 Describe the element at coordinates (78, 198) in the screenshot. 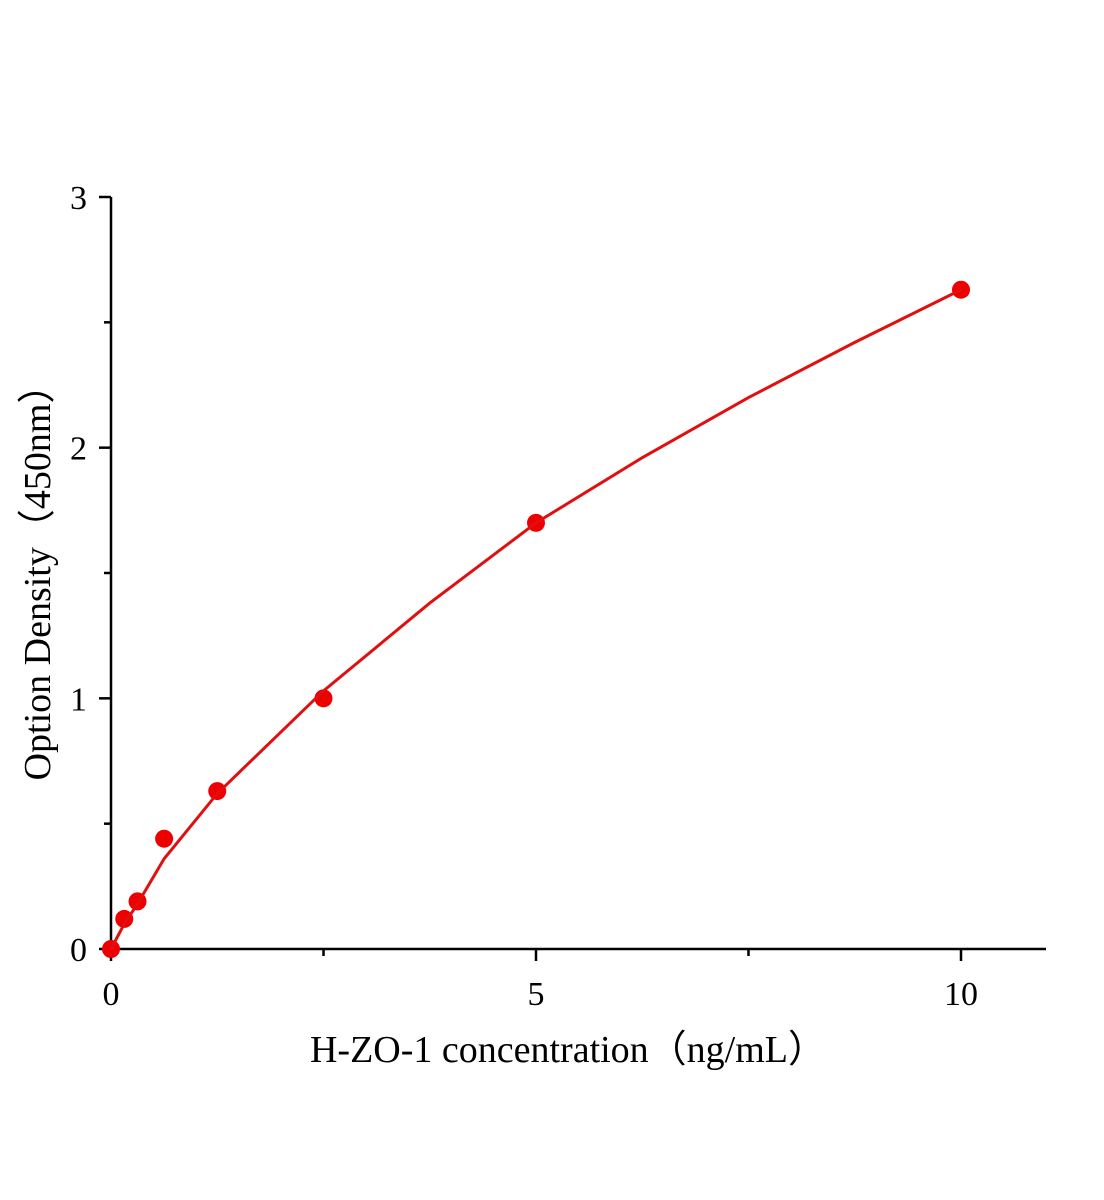

I see `y-tick-label: 3` at that location.